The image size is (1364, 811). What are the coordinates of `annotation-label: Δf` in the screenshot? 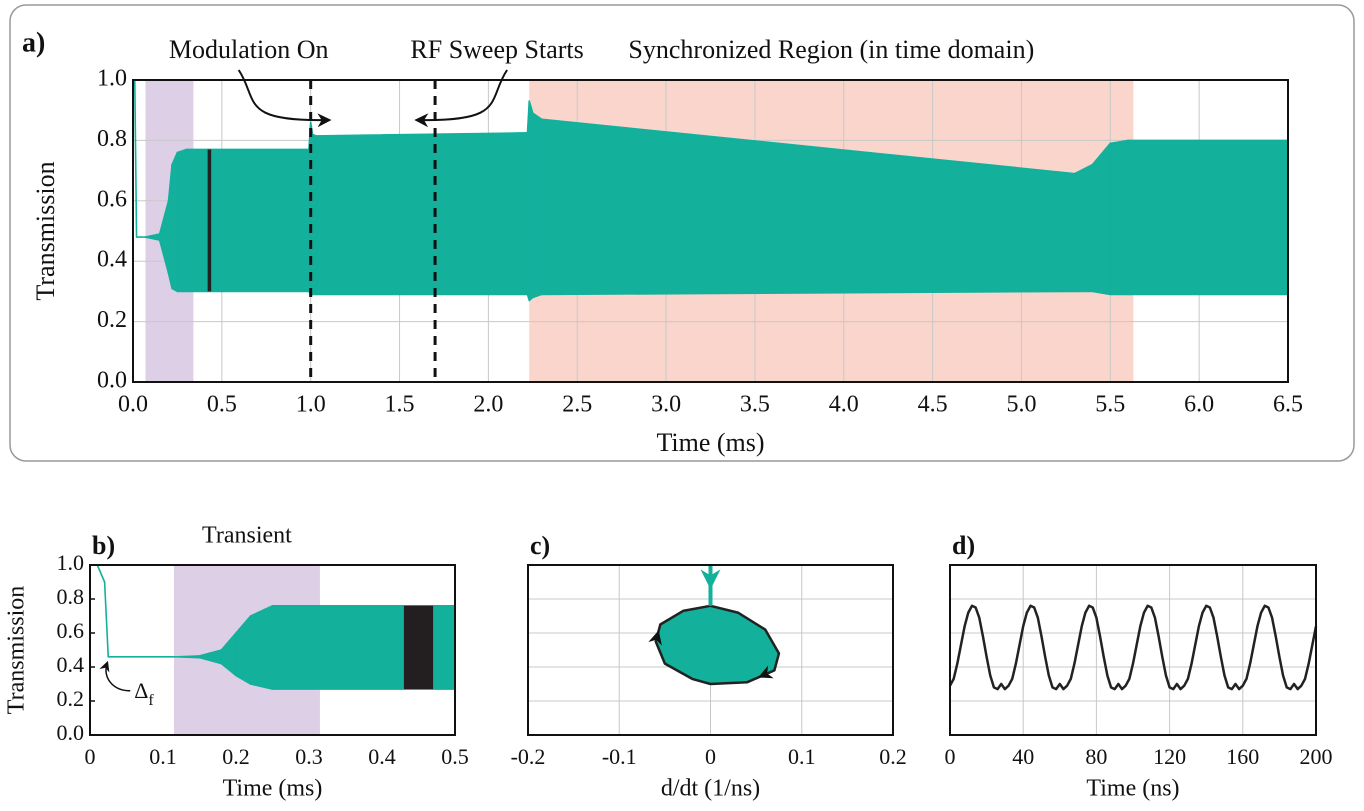 It's located at (144, 693).